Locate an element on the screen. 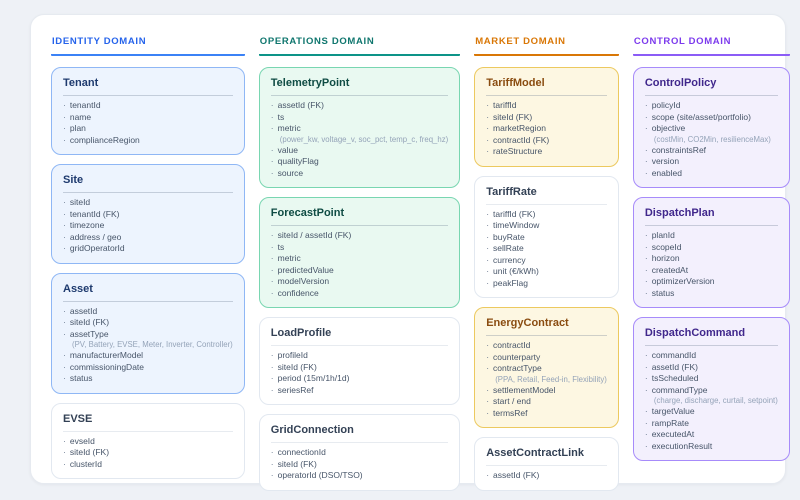 The image size is (800, 500). field-label: qualityFlag is located at coordinates (298, 161).